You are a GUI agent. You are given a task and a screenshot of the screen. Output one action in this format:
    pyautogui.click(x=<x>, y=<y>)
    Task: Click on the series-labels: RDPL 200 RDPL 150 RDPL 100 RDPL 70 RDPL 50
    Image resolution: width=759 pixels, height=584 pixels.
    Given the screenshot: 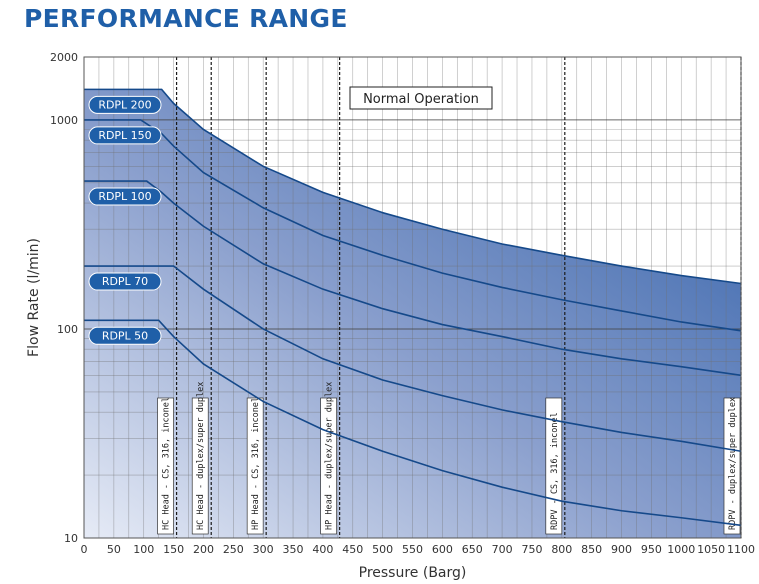 What is the action you would take?
    pyautogui.click(x=125, y=220)
    